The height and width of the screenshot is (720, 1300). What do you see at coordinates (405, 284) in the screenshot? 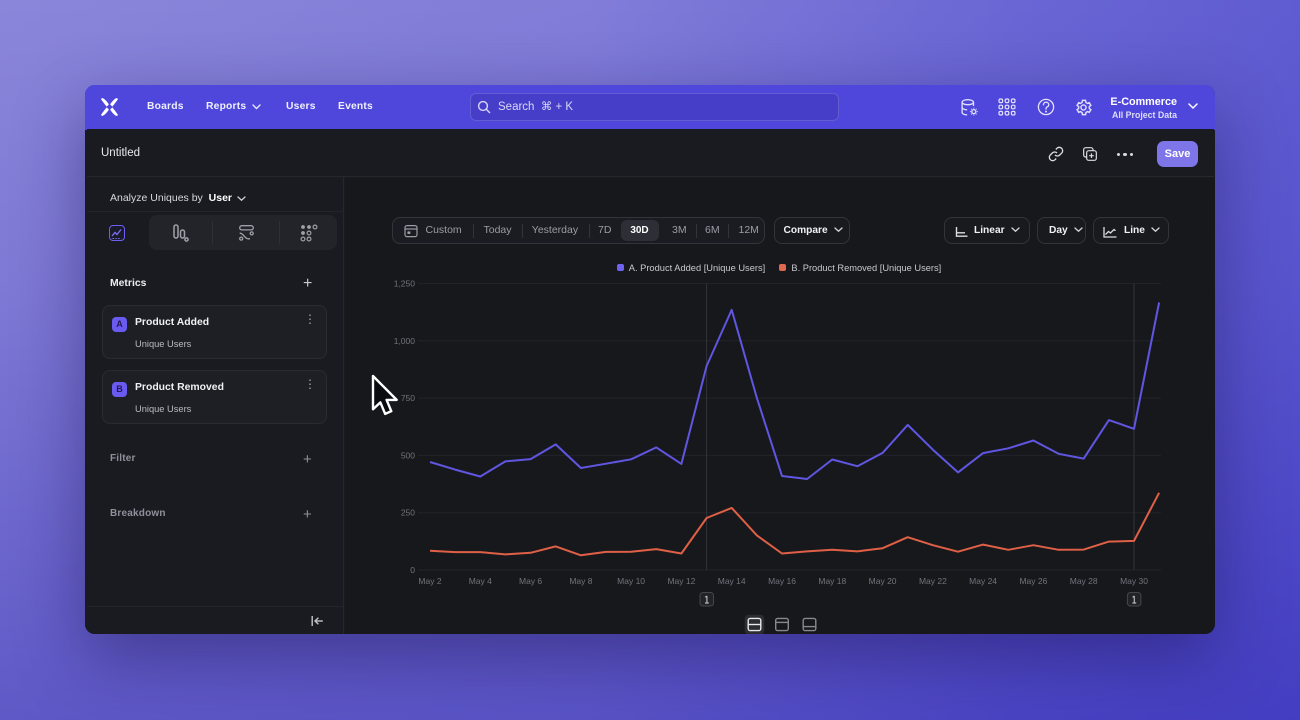
I see `svg-text: 1,250` at bounding box center [405, 284].